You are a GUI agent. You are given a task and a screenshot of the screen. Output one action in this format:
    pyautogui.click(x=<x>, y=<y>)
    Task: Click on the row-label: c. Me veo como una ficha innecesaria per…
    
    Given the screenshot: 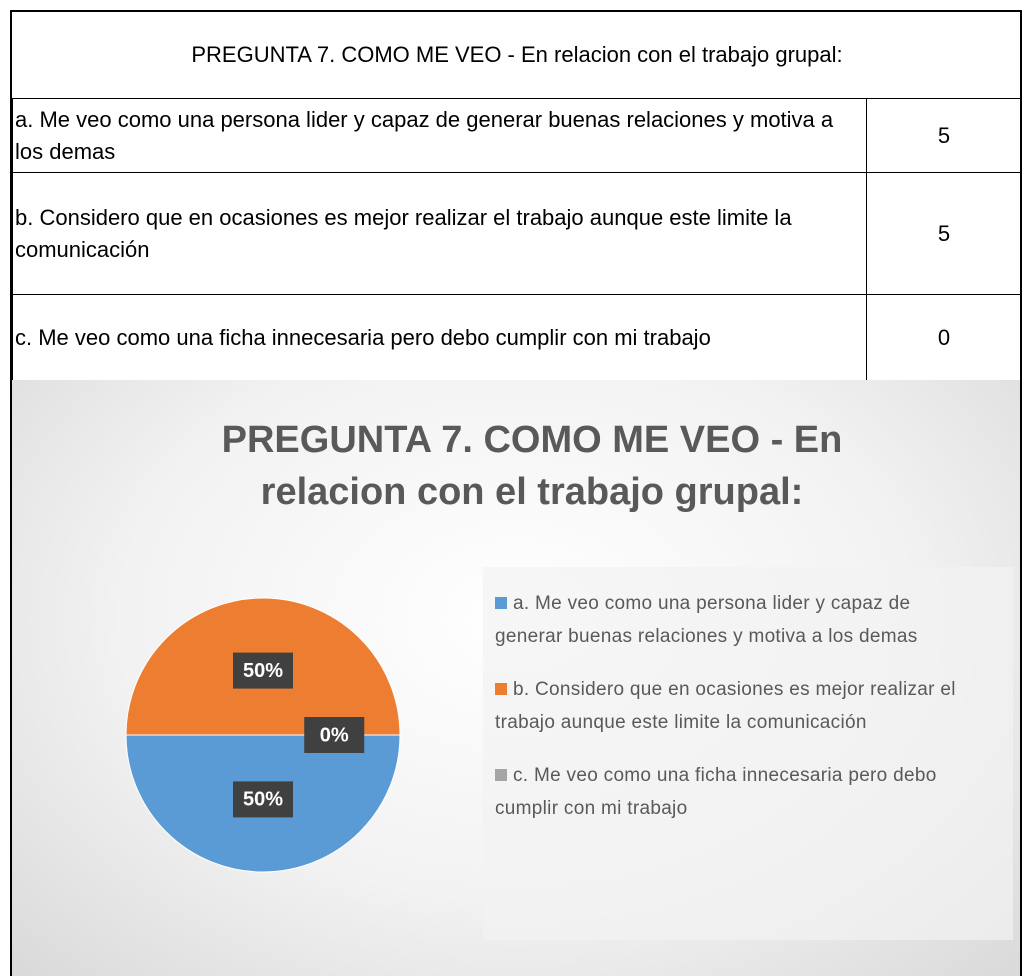 What is the action you would take?
    pyautogui.click(x=439, y=337)
    